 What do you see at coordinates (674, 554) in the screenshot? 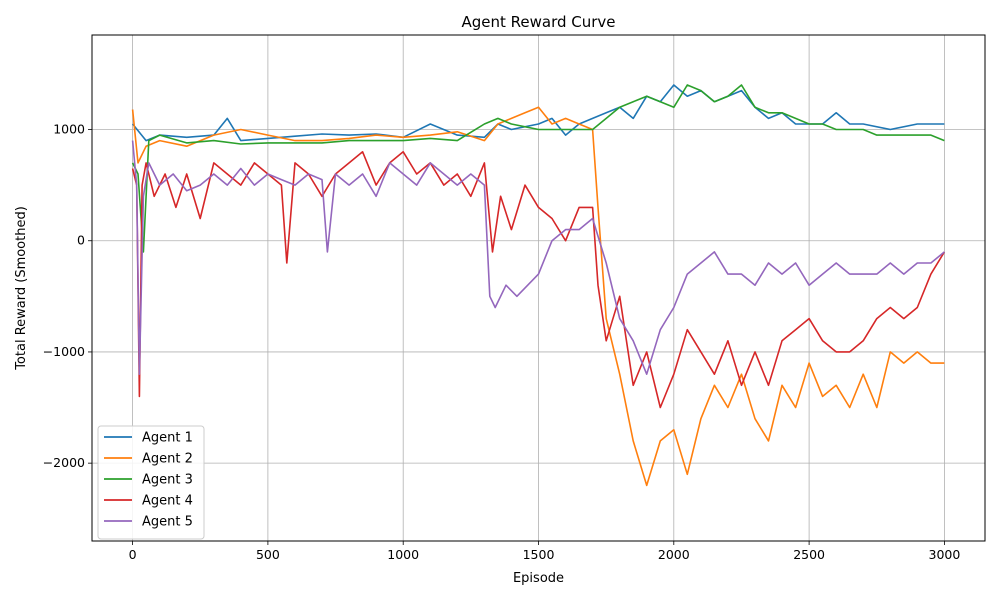
I see `x-tick-label: 2000` at bounding box center [674, 554].